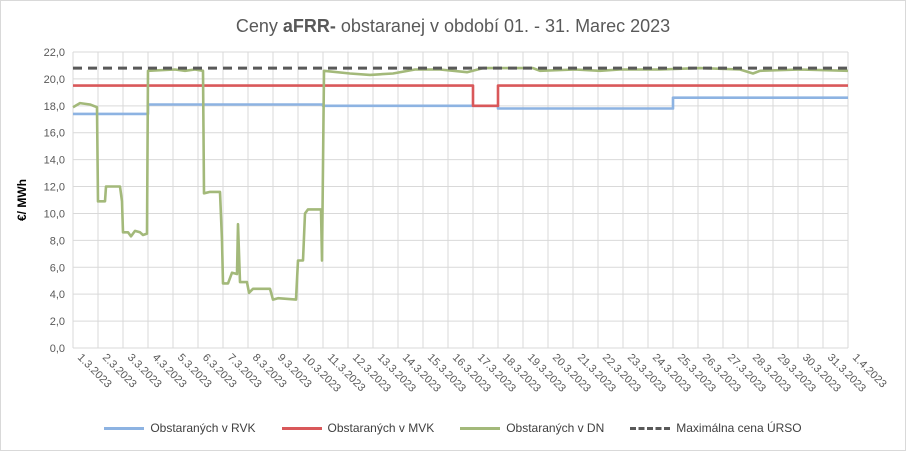 This screenshot has width=906, height=451. I want to click on title-prefix: Ceny, so click(259, 26).